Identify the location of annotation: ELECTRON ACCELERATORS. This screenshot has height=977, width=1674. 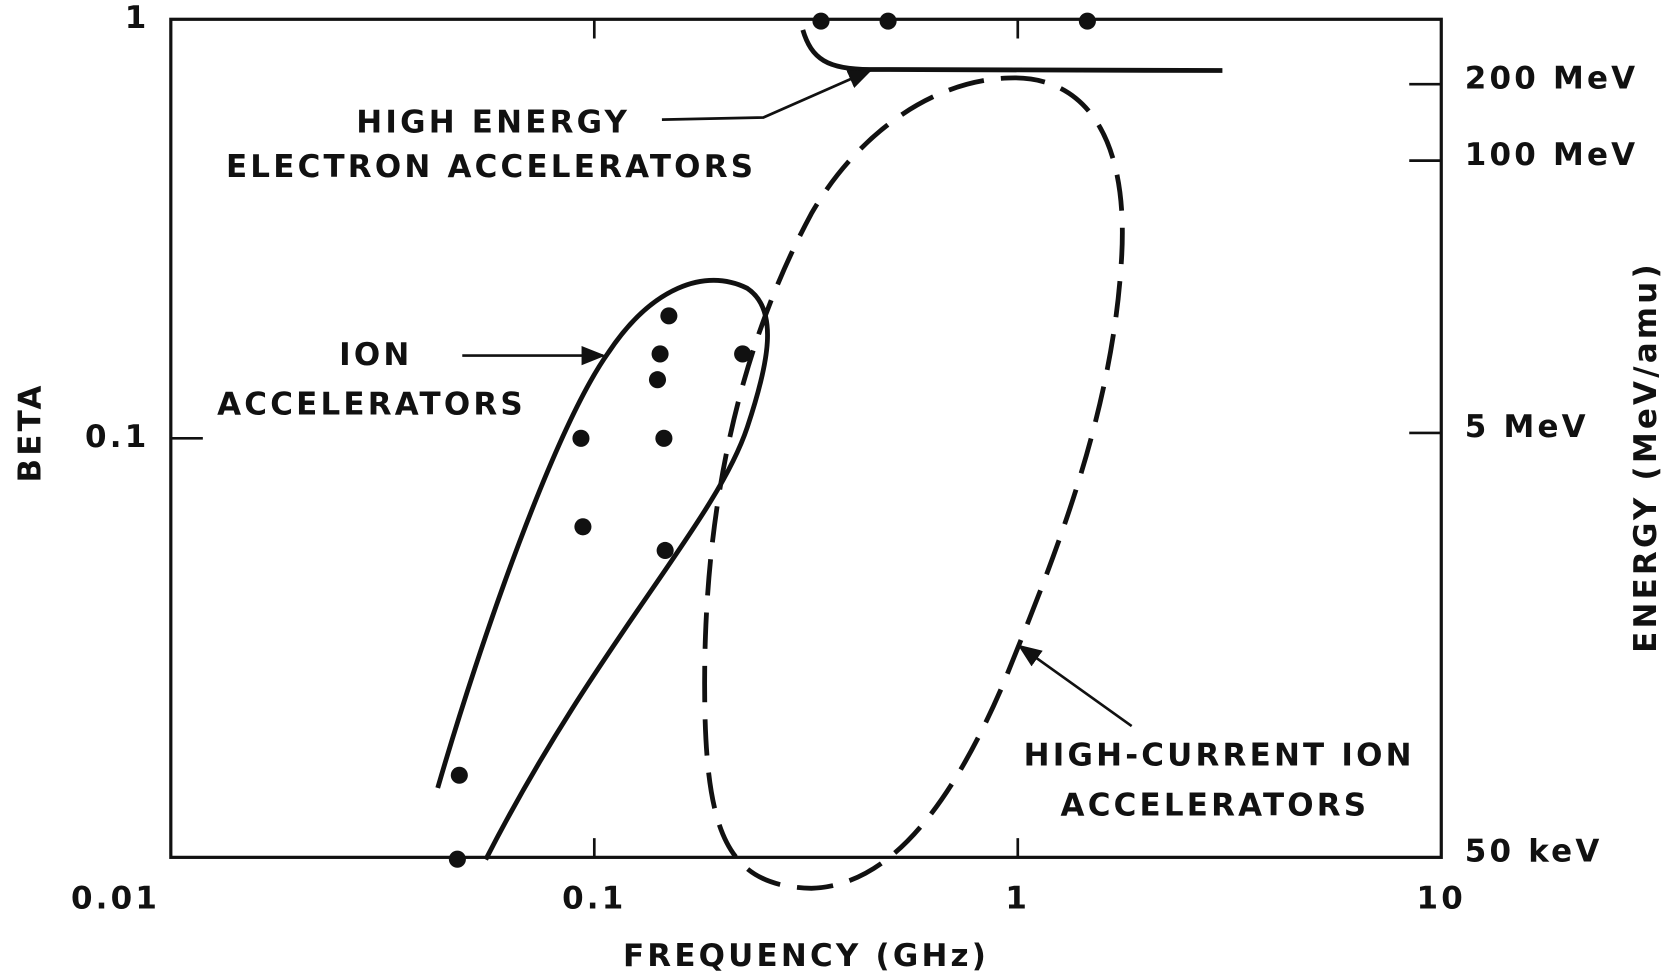
(491, 167).